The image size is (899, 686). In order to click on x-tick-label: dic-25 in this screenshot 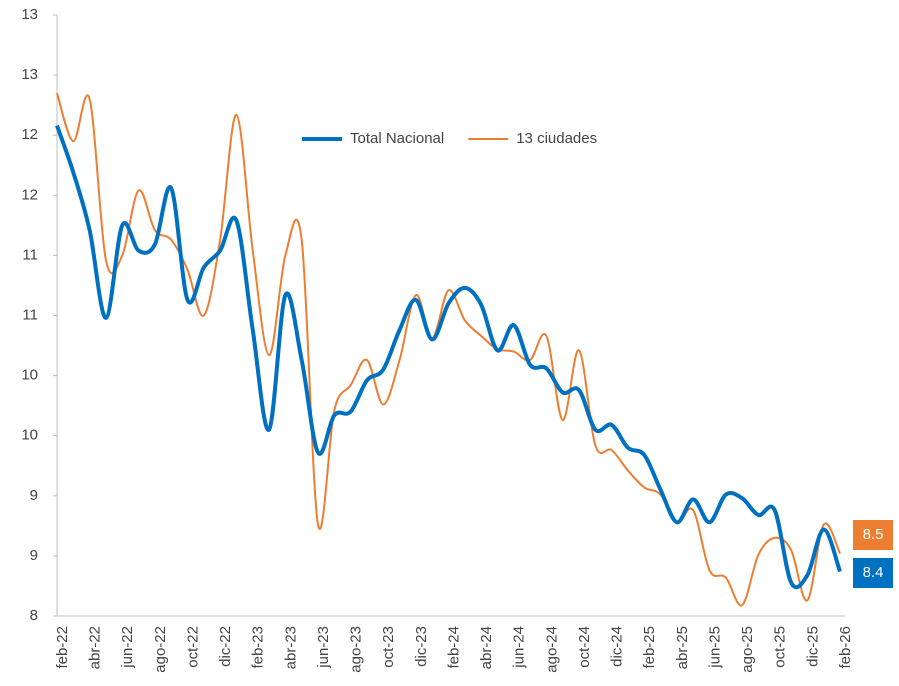, I will do `click(812, 646)`.